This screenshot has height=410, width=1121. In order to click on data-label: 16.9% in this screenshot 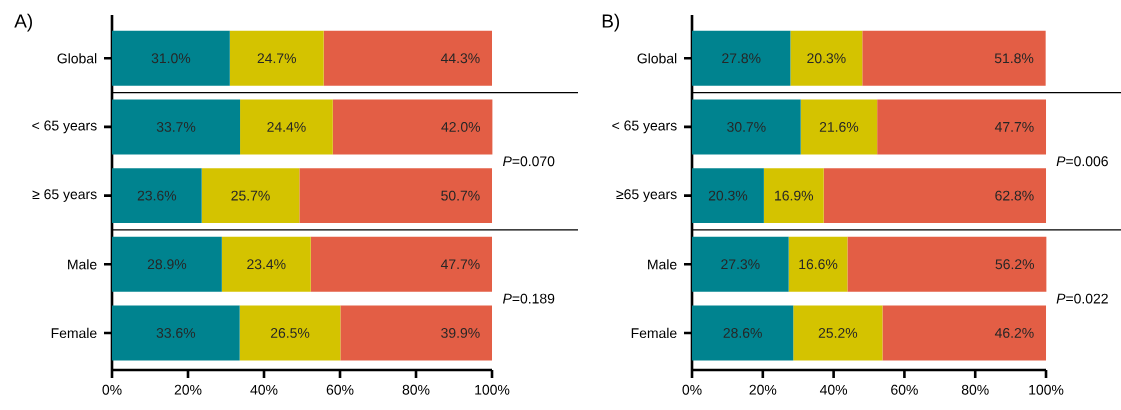, I will do `click(794, 195)`.